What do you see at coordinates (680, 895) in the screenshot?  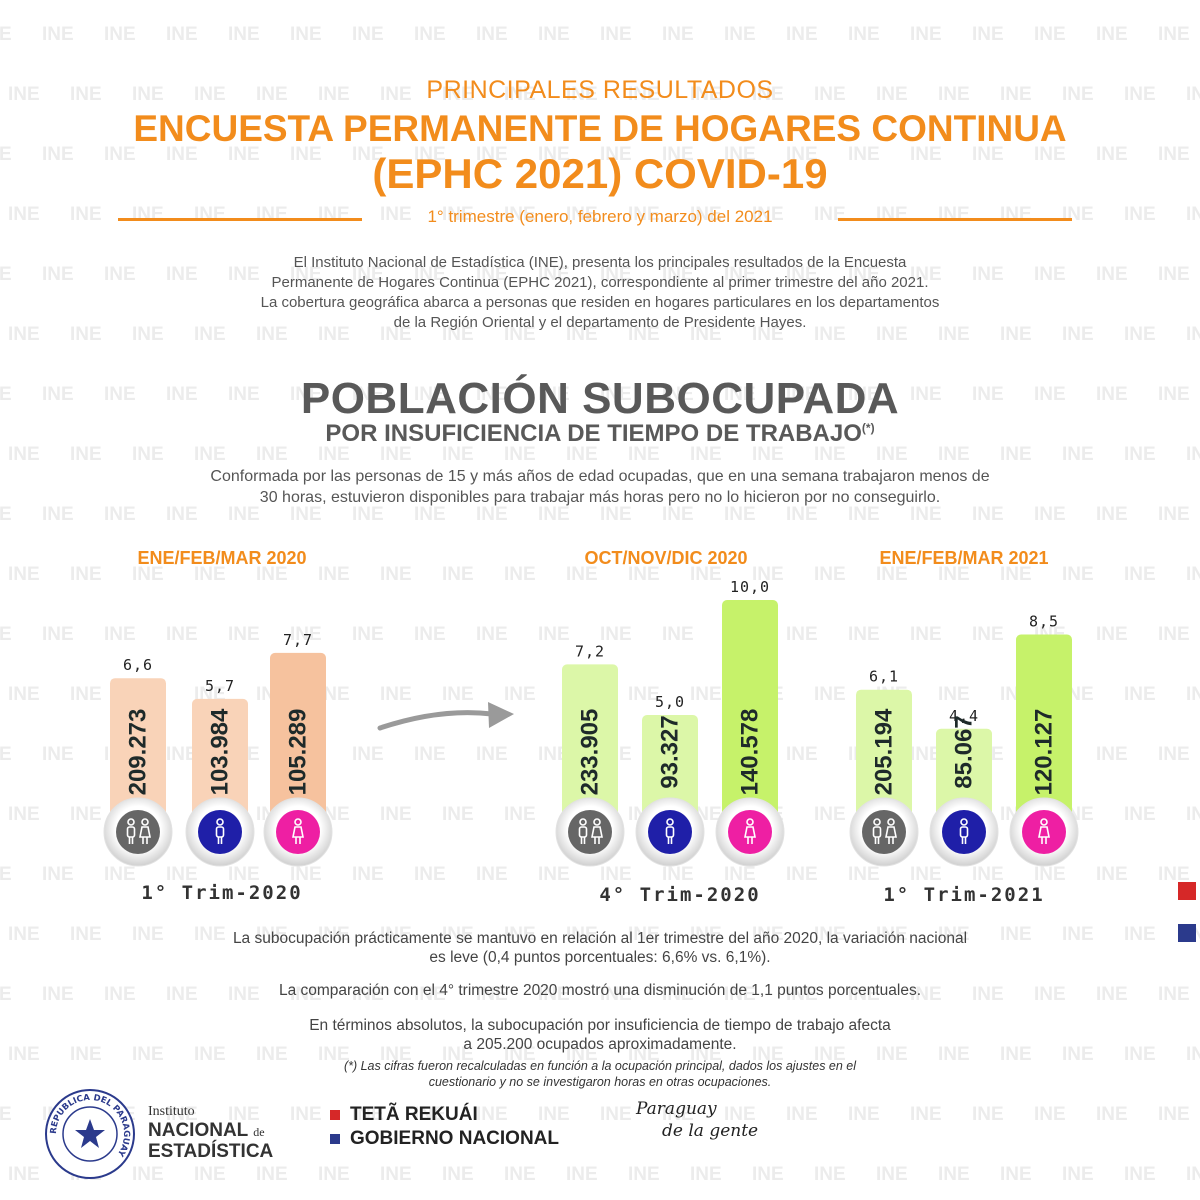 I see `period-label-q4-2020: 4° Trim-2020` at bounding box center [680, 895].